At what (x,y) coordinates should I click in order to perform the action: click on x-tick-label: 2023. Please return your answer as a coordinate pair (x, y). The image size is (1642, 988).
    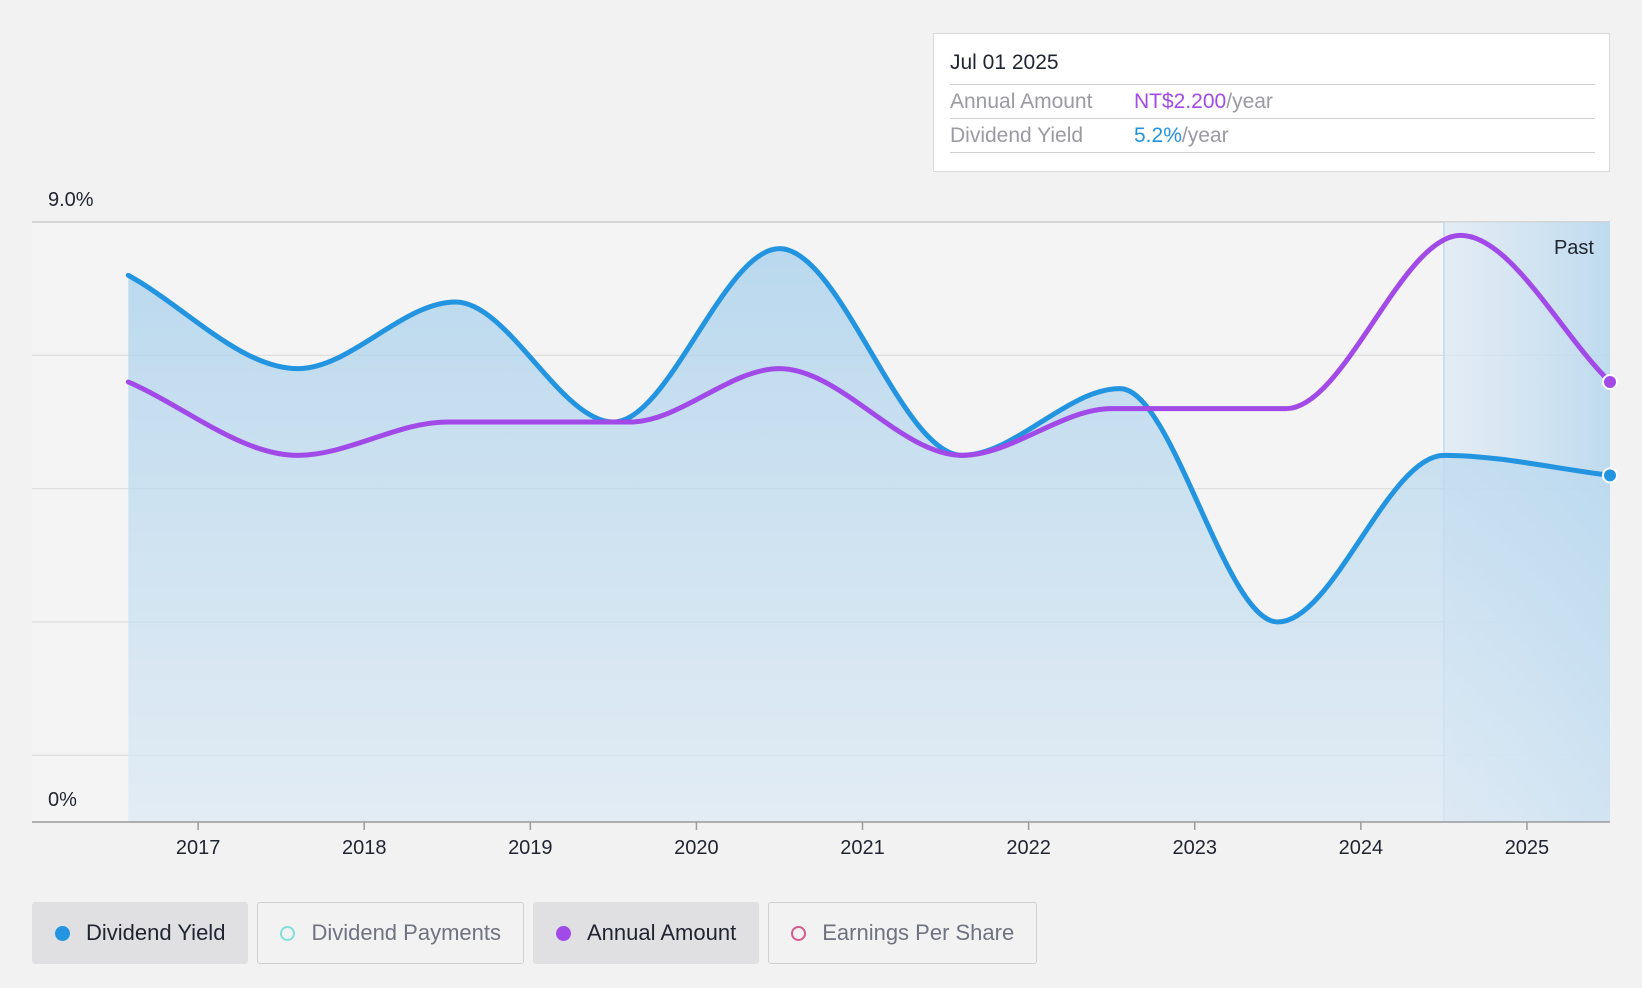
    Looking at the image, I should click on (1194, 848).